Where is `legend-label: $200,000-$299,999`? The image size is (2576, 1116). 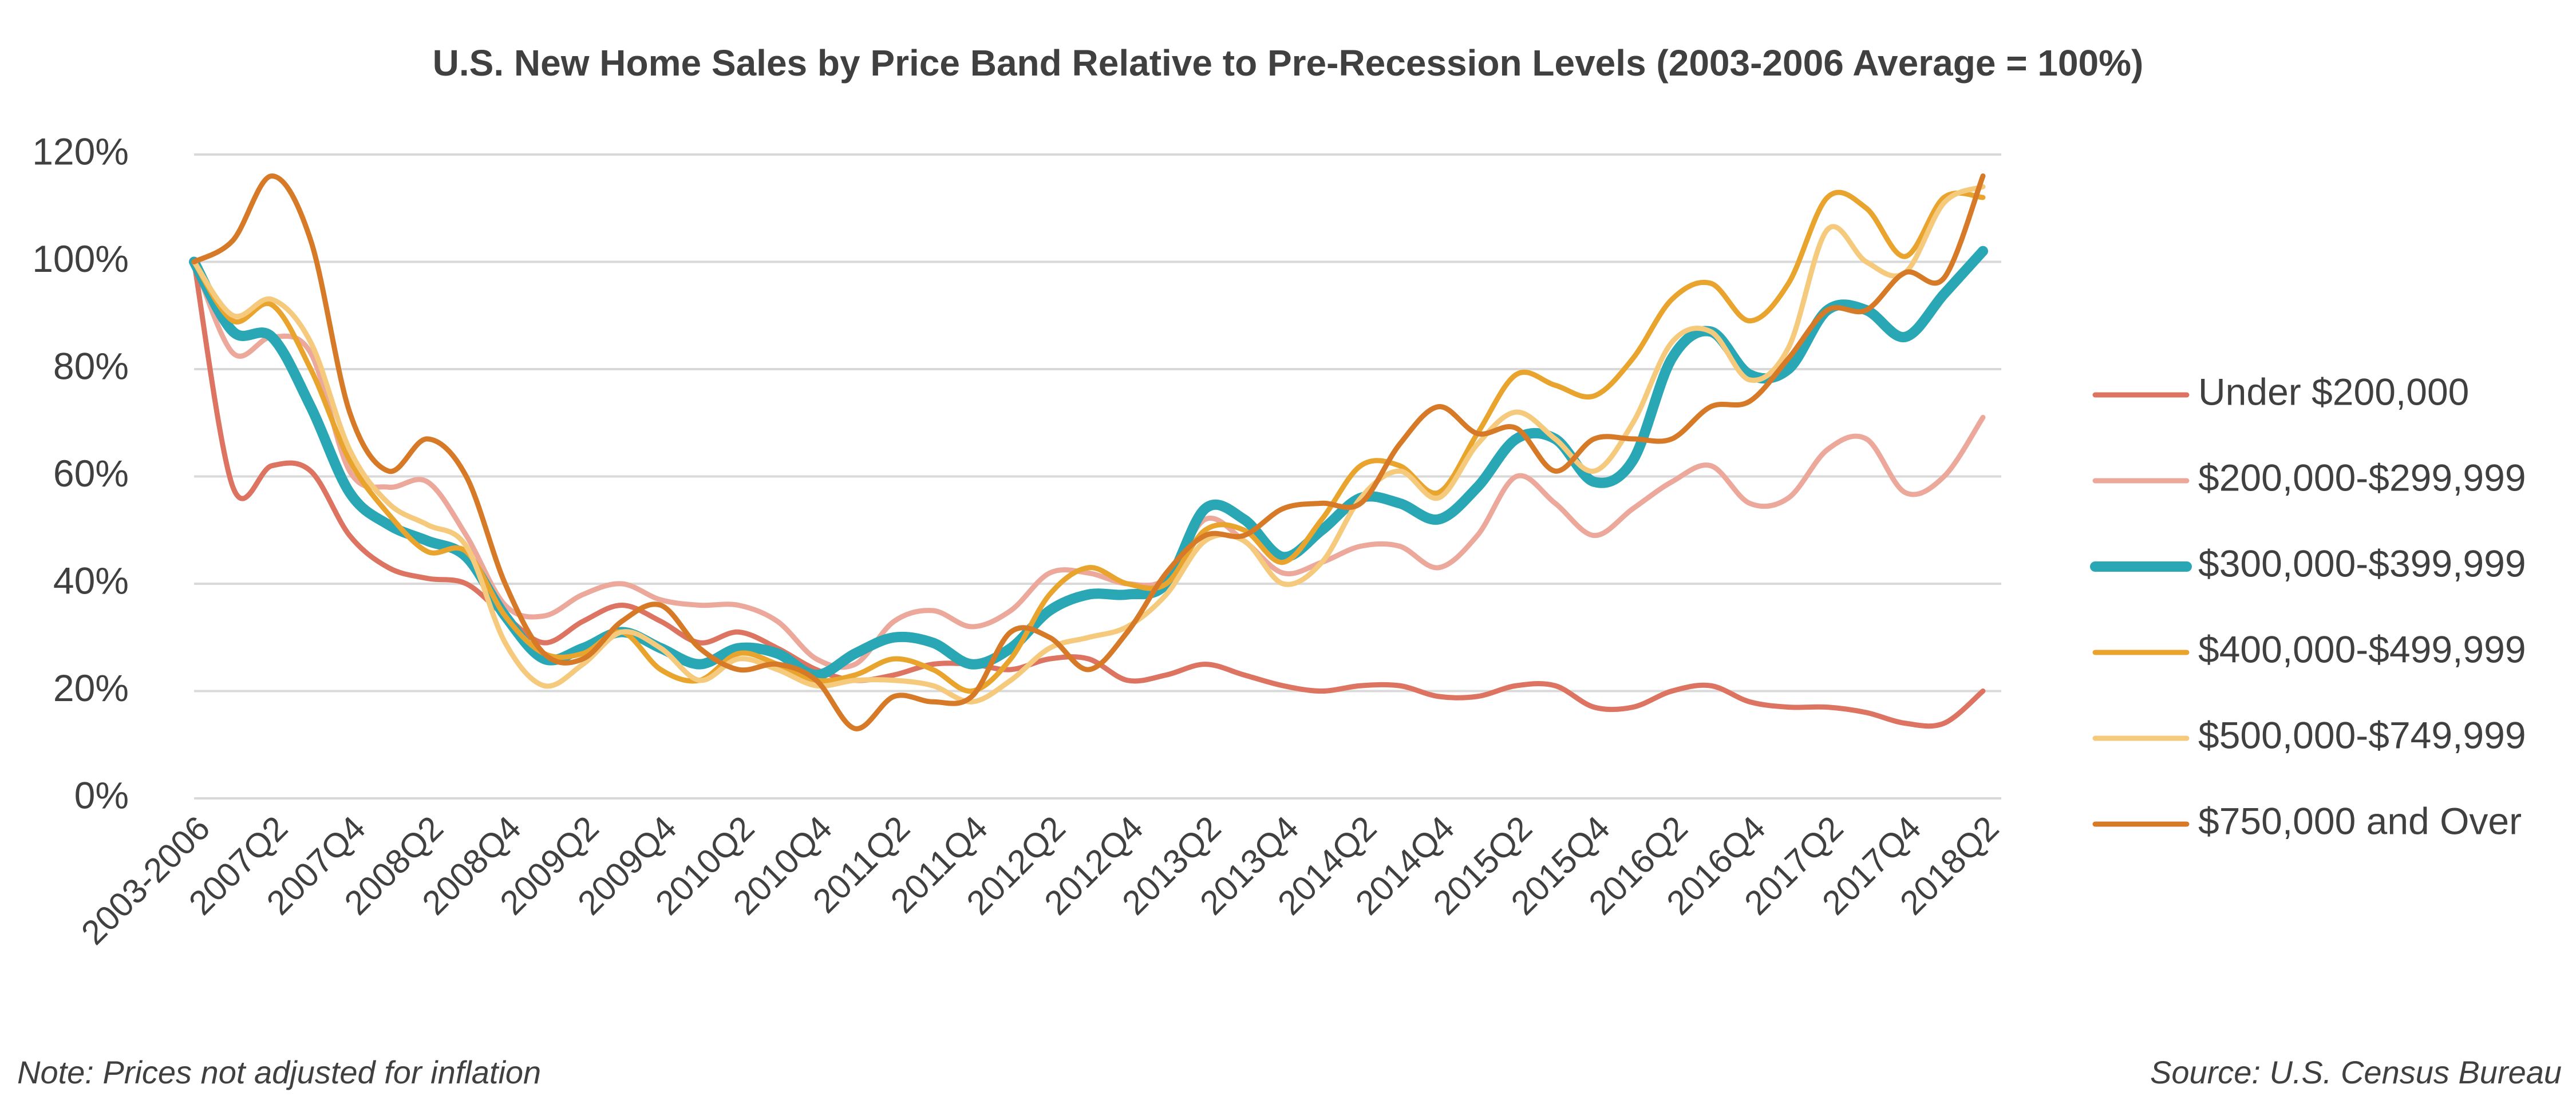 legend-label: $200,000-$299,999 is located at coordinates (2362, 477).